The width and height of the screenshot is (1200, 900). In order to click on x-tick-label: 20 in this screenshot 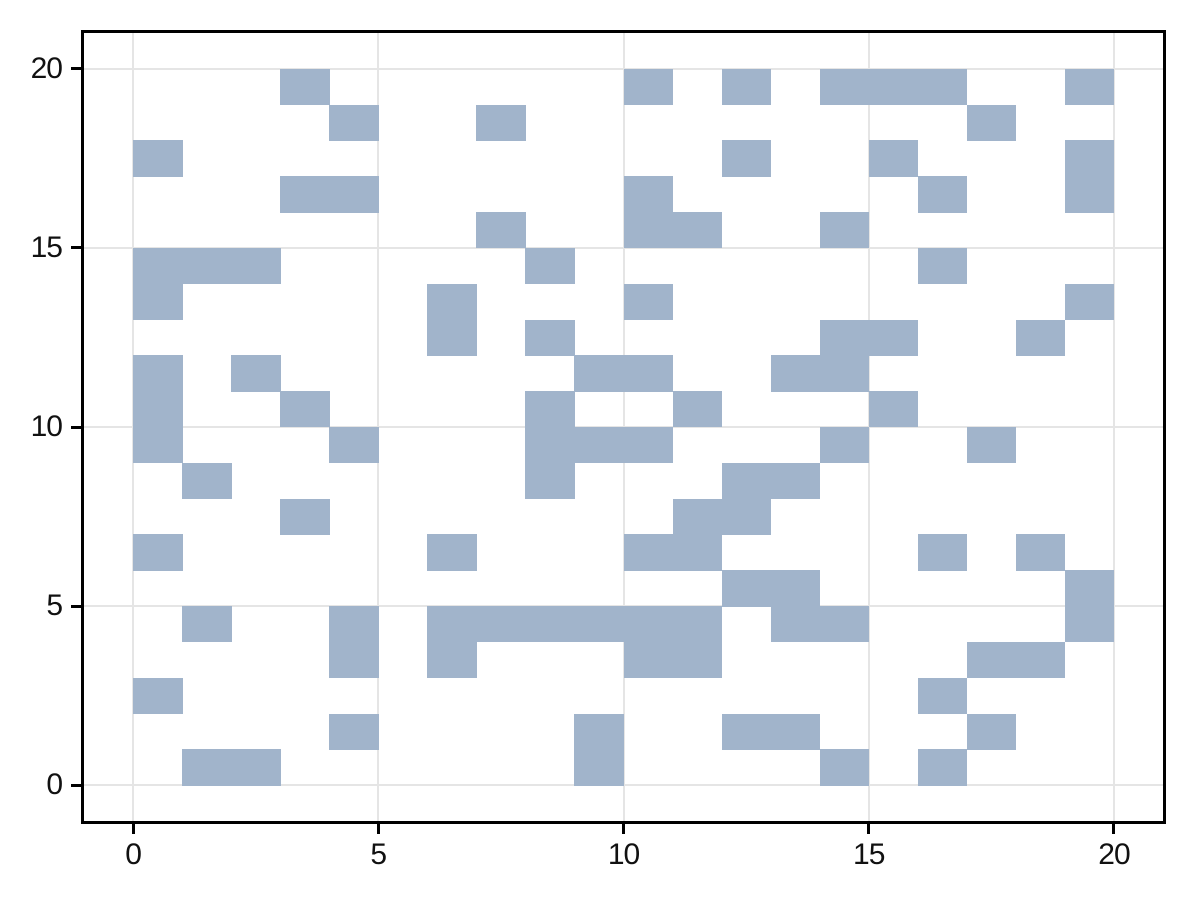, I will do `click(1114, 854)`.